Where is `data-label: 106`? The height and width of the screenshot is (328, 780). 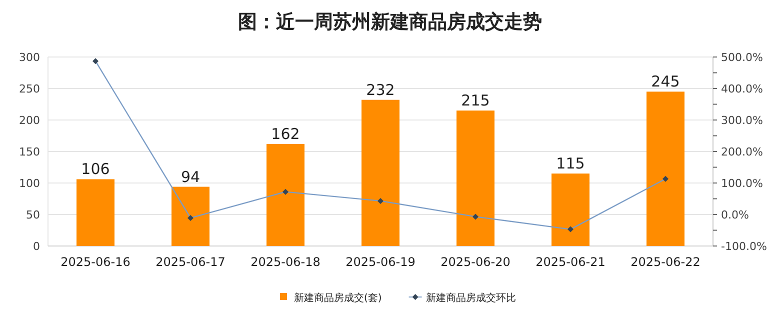
data-label: 106 is located at coordinates (95, 169).